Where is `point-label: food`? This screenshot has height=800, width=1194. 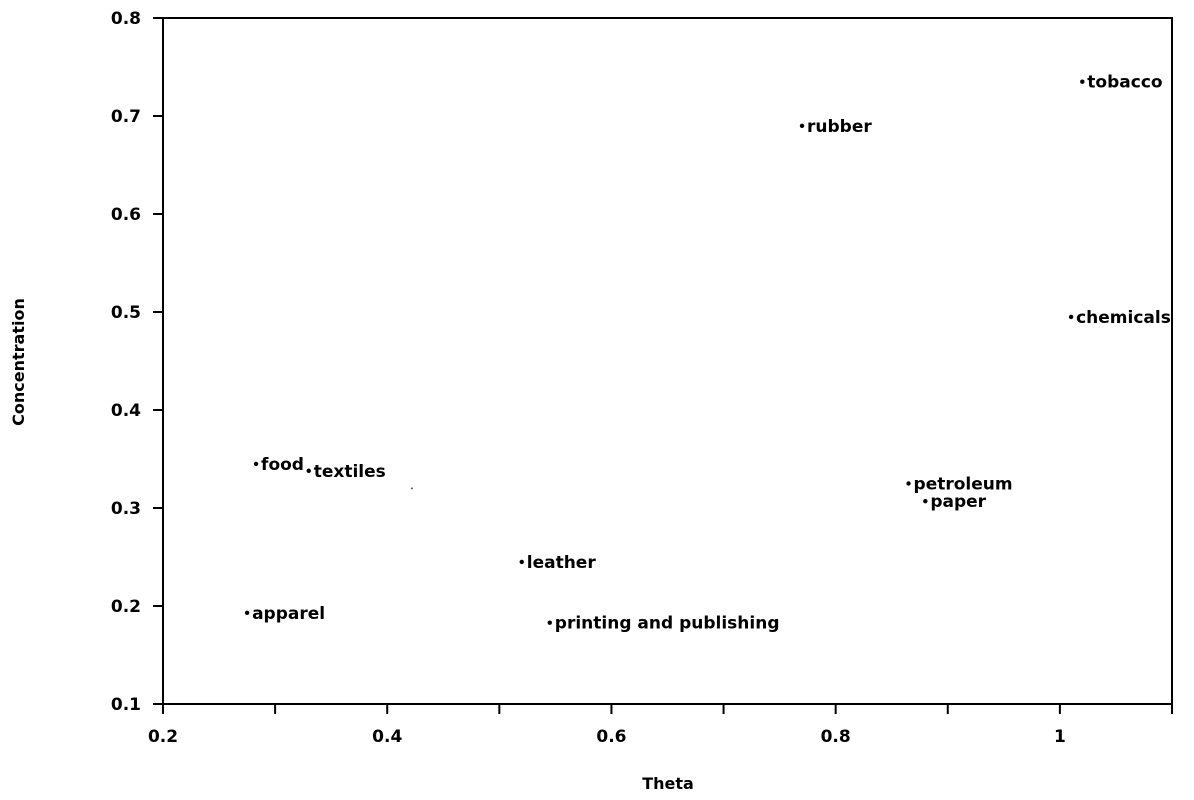
point-label: food is located at coordinates (282, 465).